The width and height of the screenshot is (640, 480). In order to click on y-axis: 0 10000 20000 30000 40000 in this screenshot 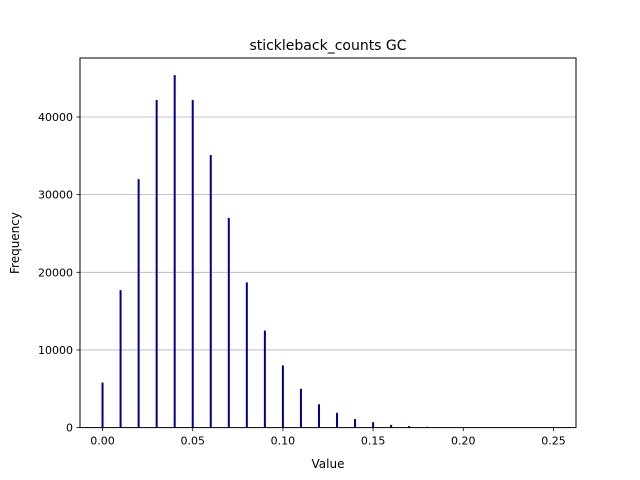, I will do `click(59, 273)`.